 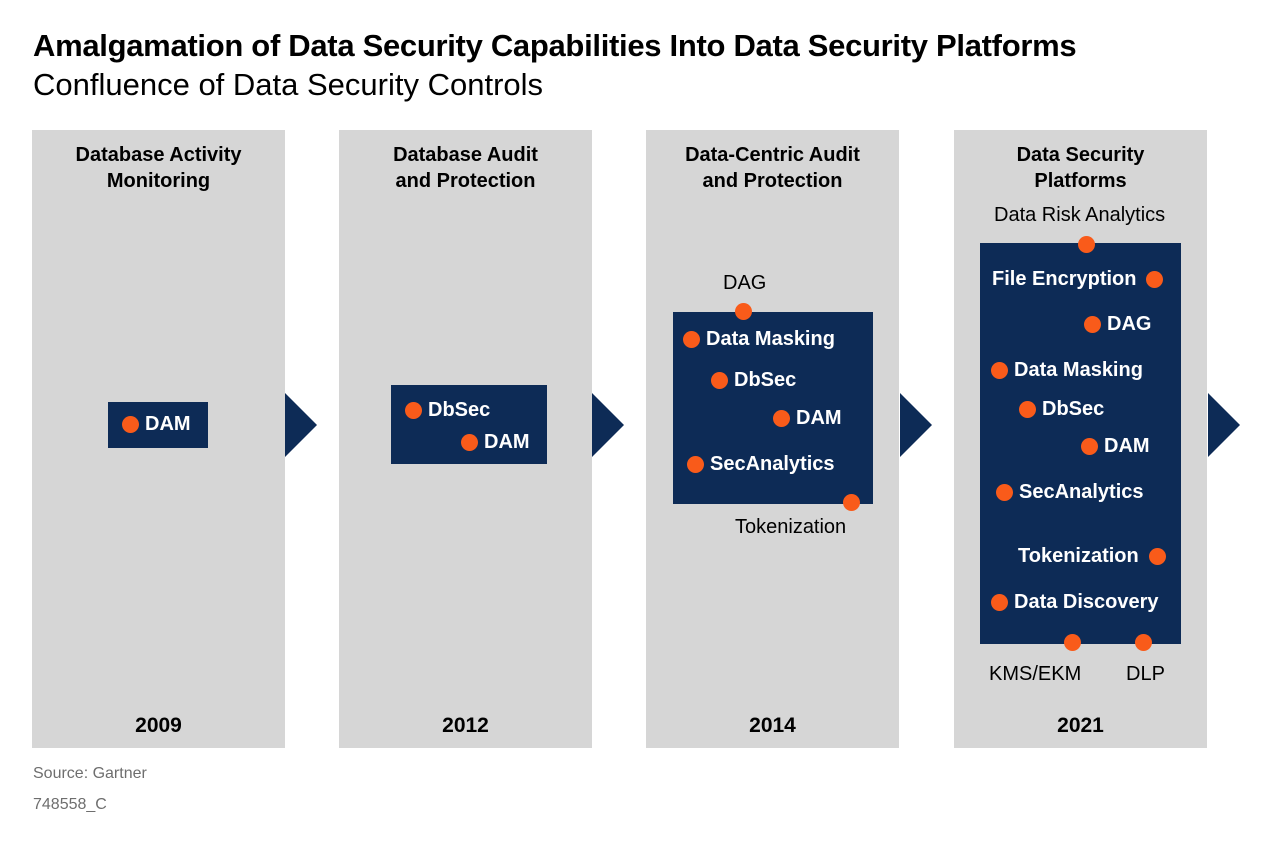 What do you see at coordinates (158, 155) in the screenshot?
I see `panel-heading-line: Database Activity` at bounding box center [158, 155].